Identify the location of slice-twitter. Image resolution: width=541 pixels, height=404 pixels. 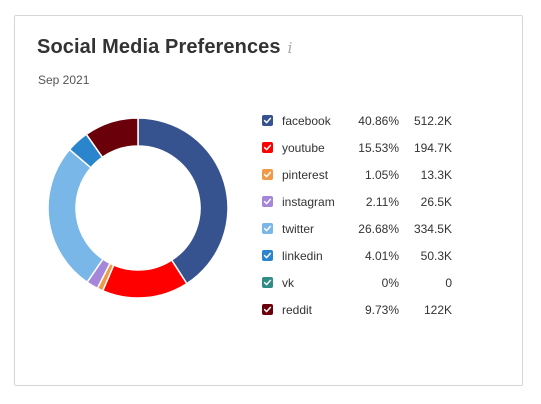
(75, 216).